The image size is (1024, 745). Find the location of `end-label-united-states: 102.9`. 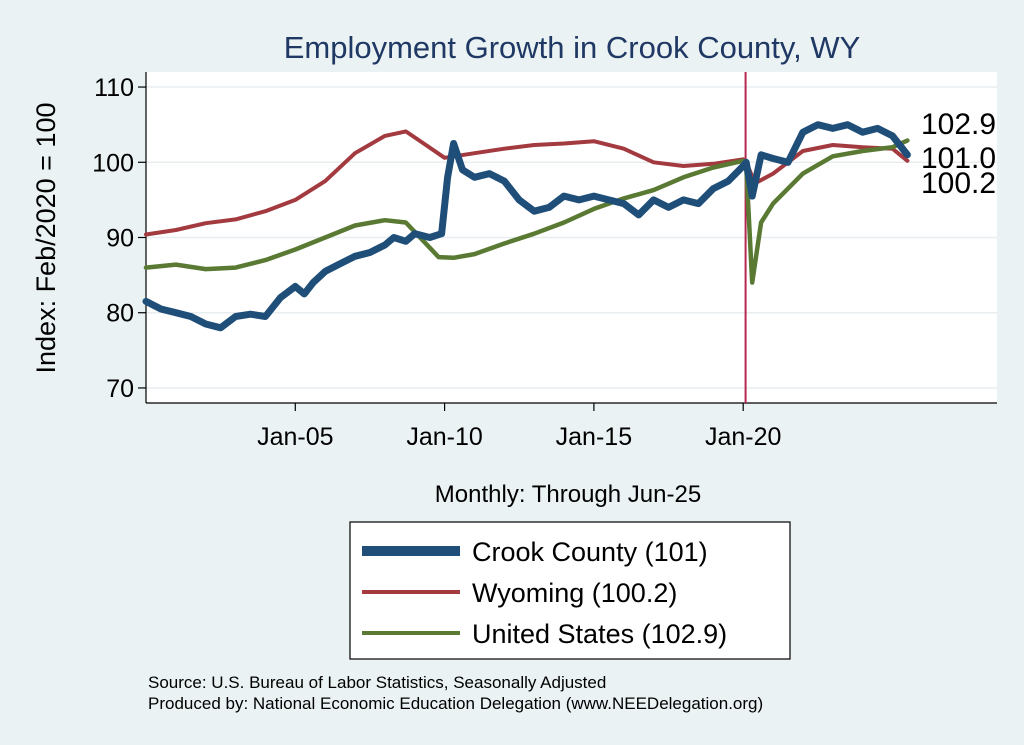

end-label-united-states: 102.9 is located at coordinates (958, 124).